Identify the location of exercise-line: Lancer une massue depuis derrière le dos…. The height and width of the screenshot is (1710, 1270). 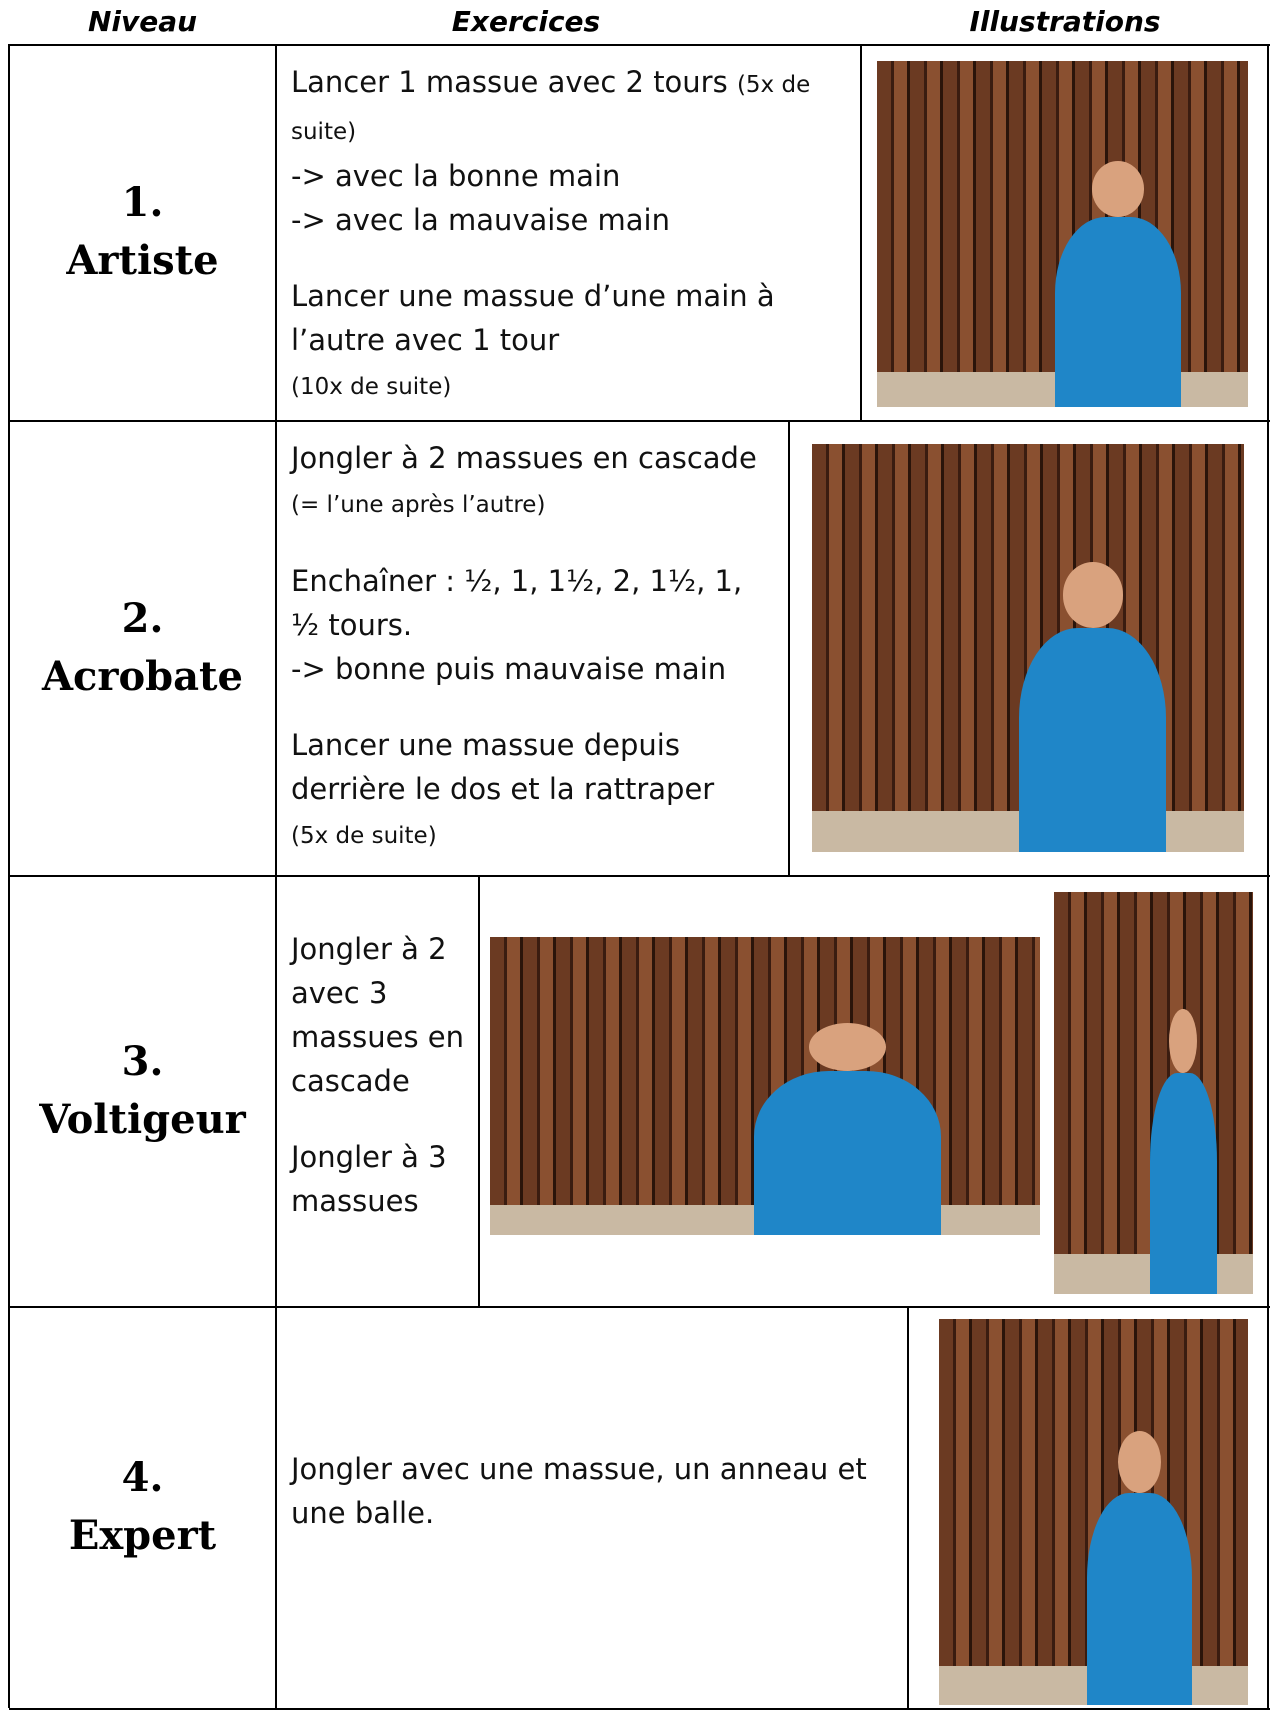
(533, 767).